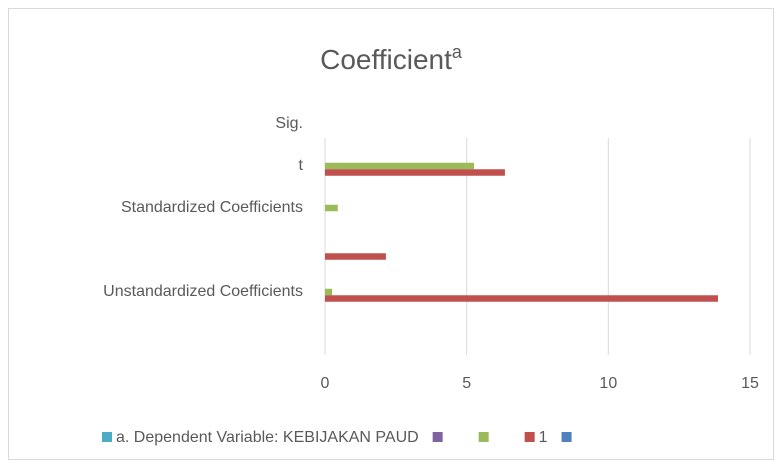  I want to click on x-tick-label: 15, so click(750, 383).